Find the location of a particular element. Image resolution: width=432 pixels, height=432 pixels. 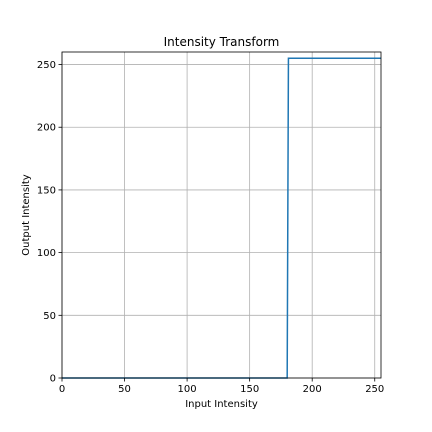

chart-title: Intensity Transform is located at coordinates (222, 42).